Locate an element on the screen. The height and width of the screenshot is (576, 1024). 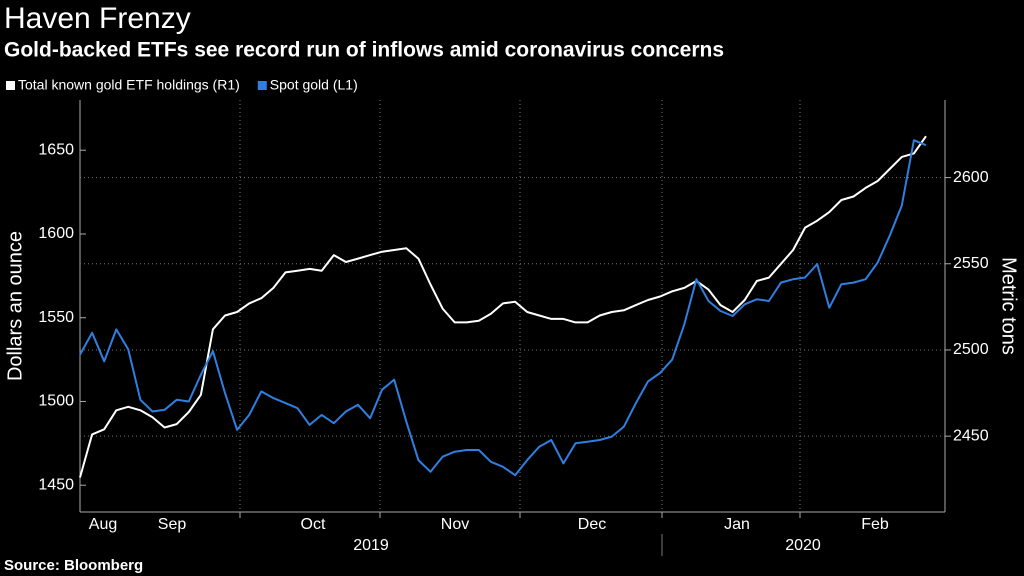
y-tick-label: 1500 is located at coordinates (56, 401).